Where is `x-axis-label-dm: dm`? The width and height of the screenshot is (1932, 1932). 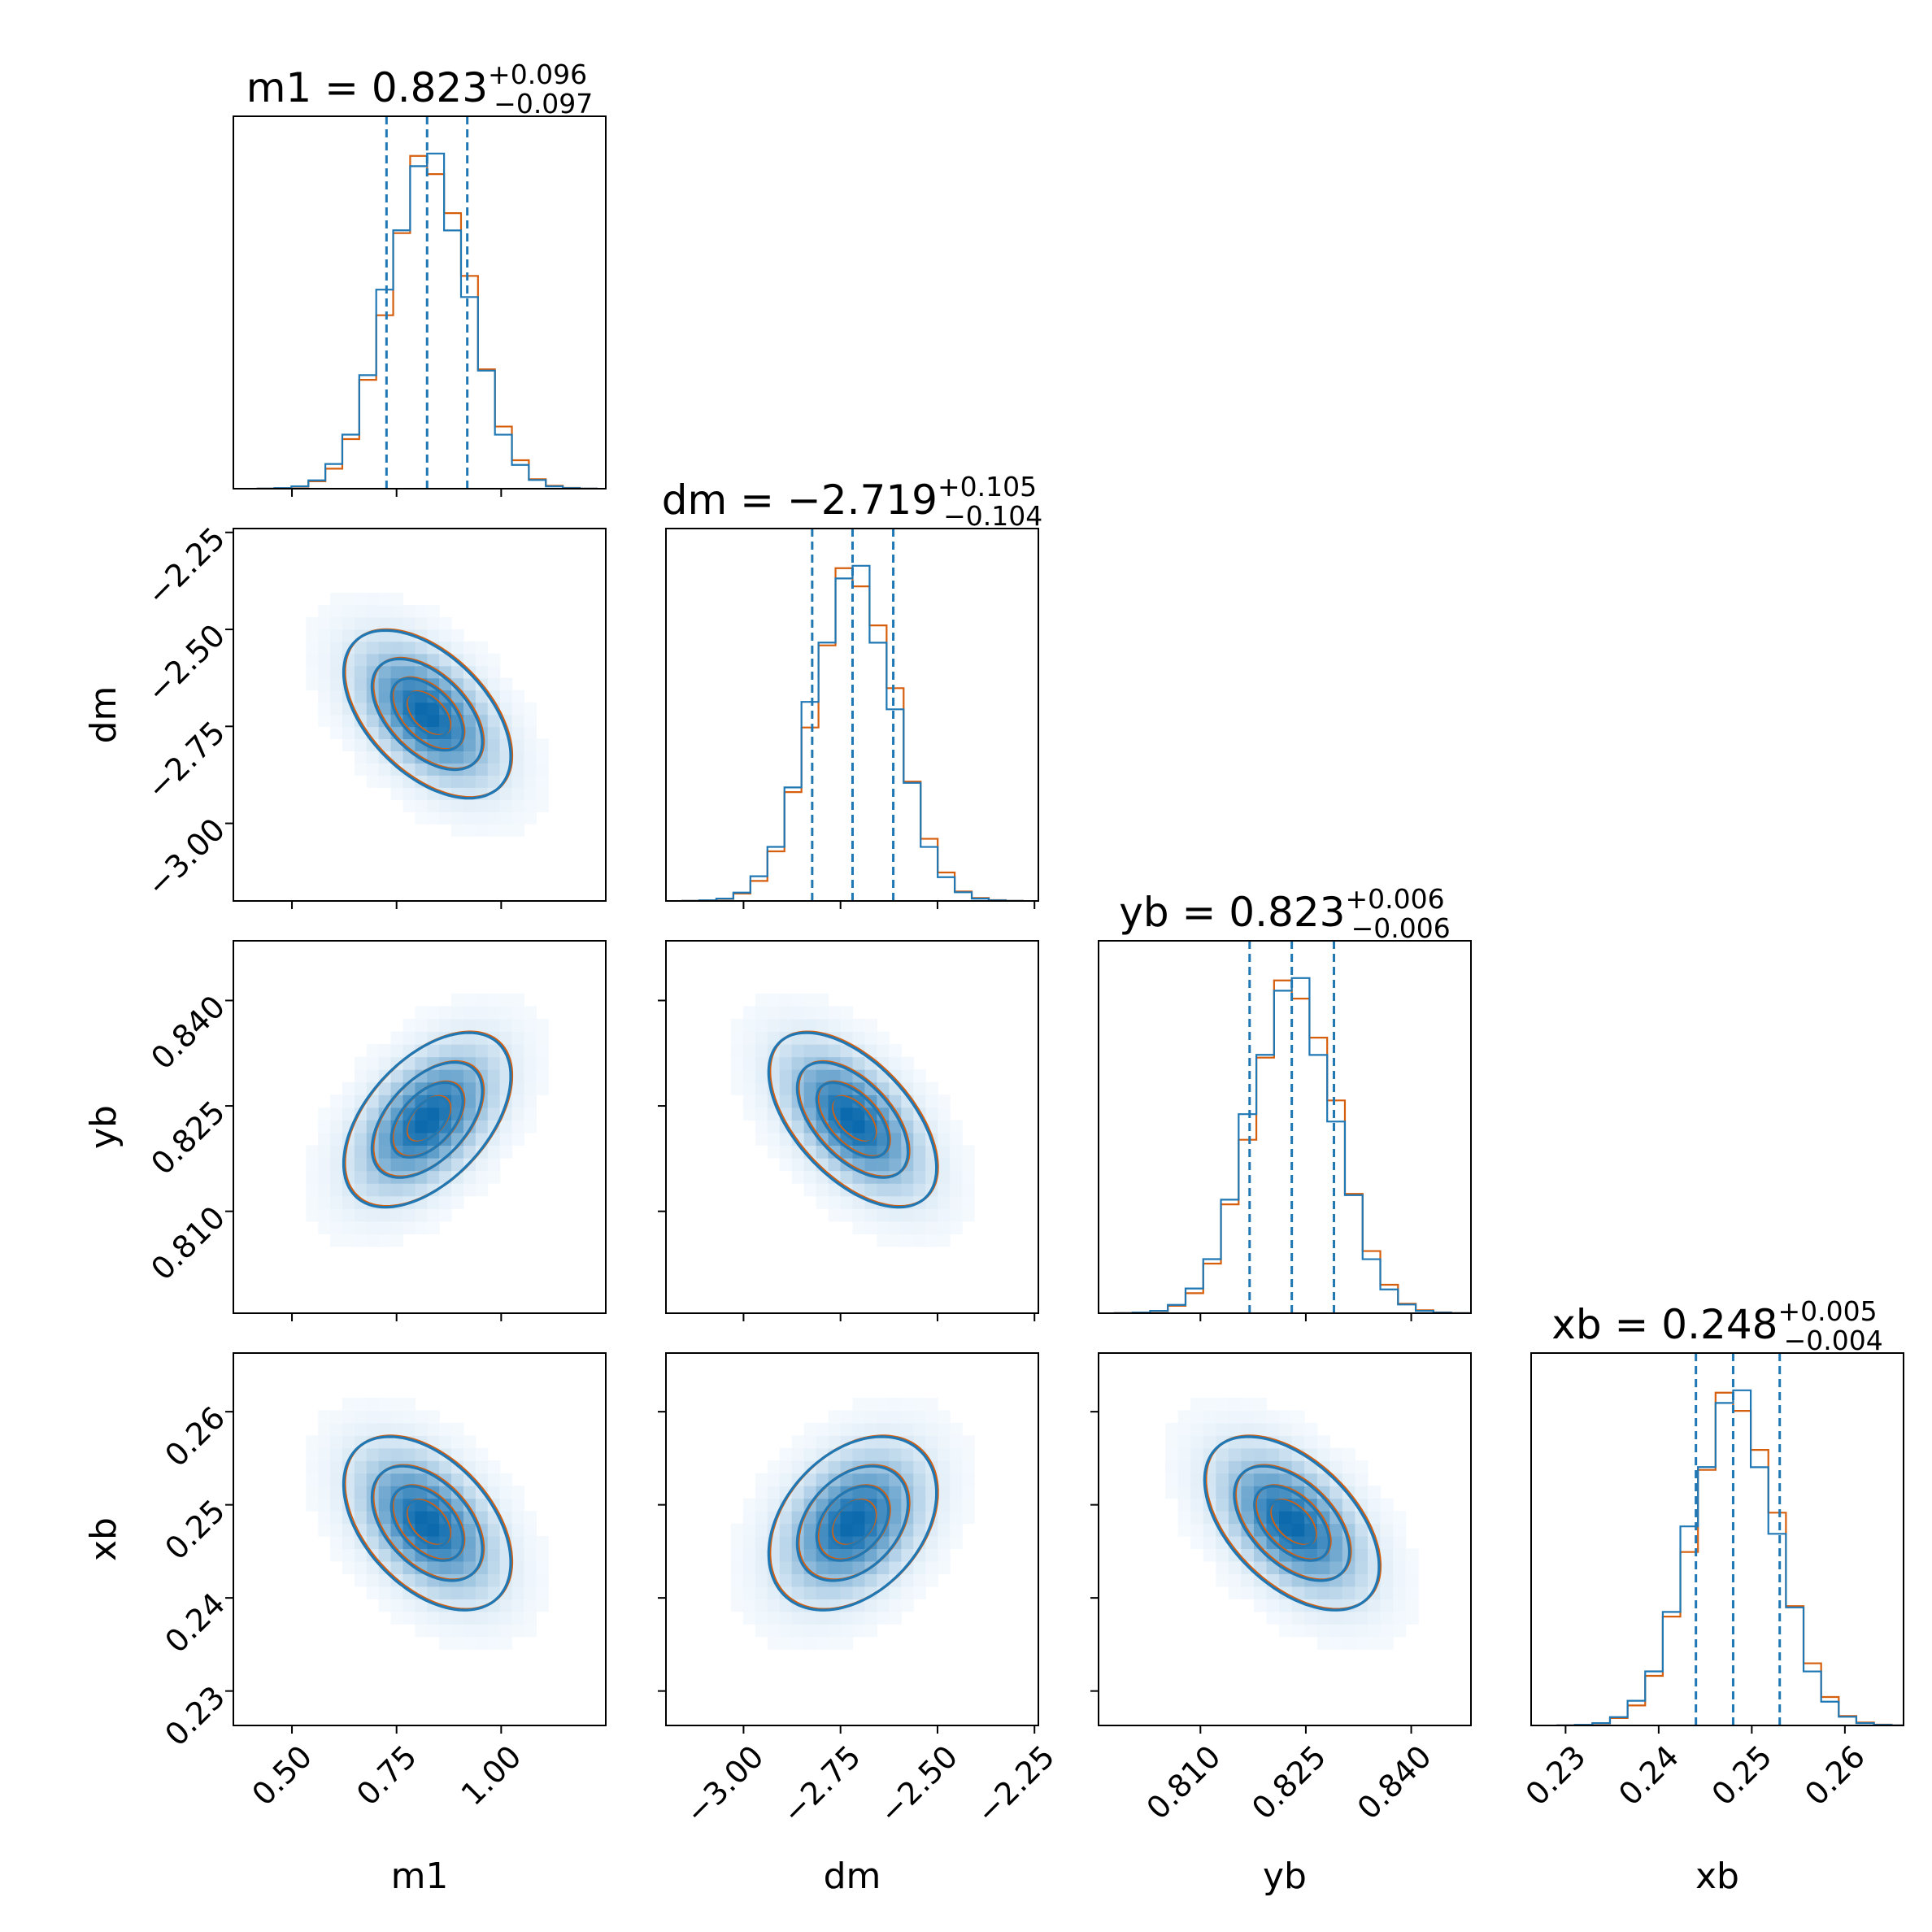
x-axis-label-dm: dm is located at coordinates (852, 1876).